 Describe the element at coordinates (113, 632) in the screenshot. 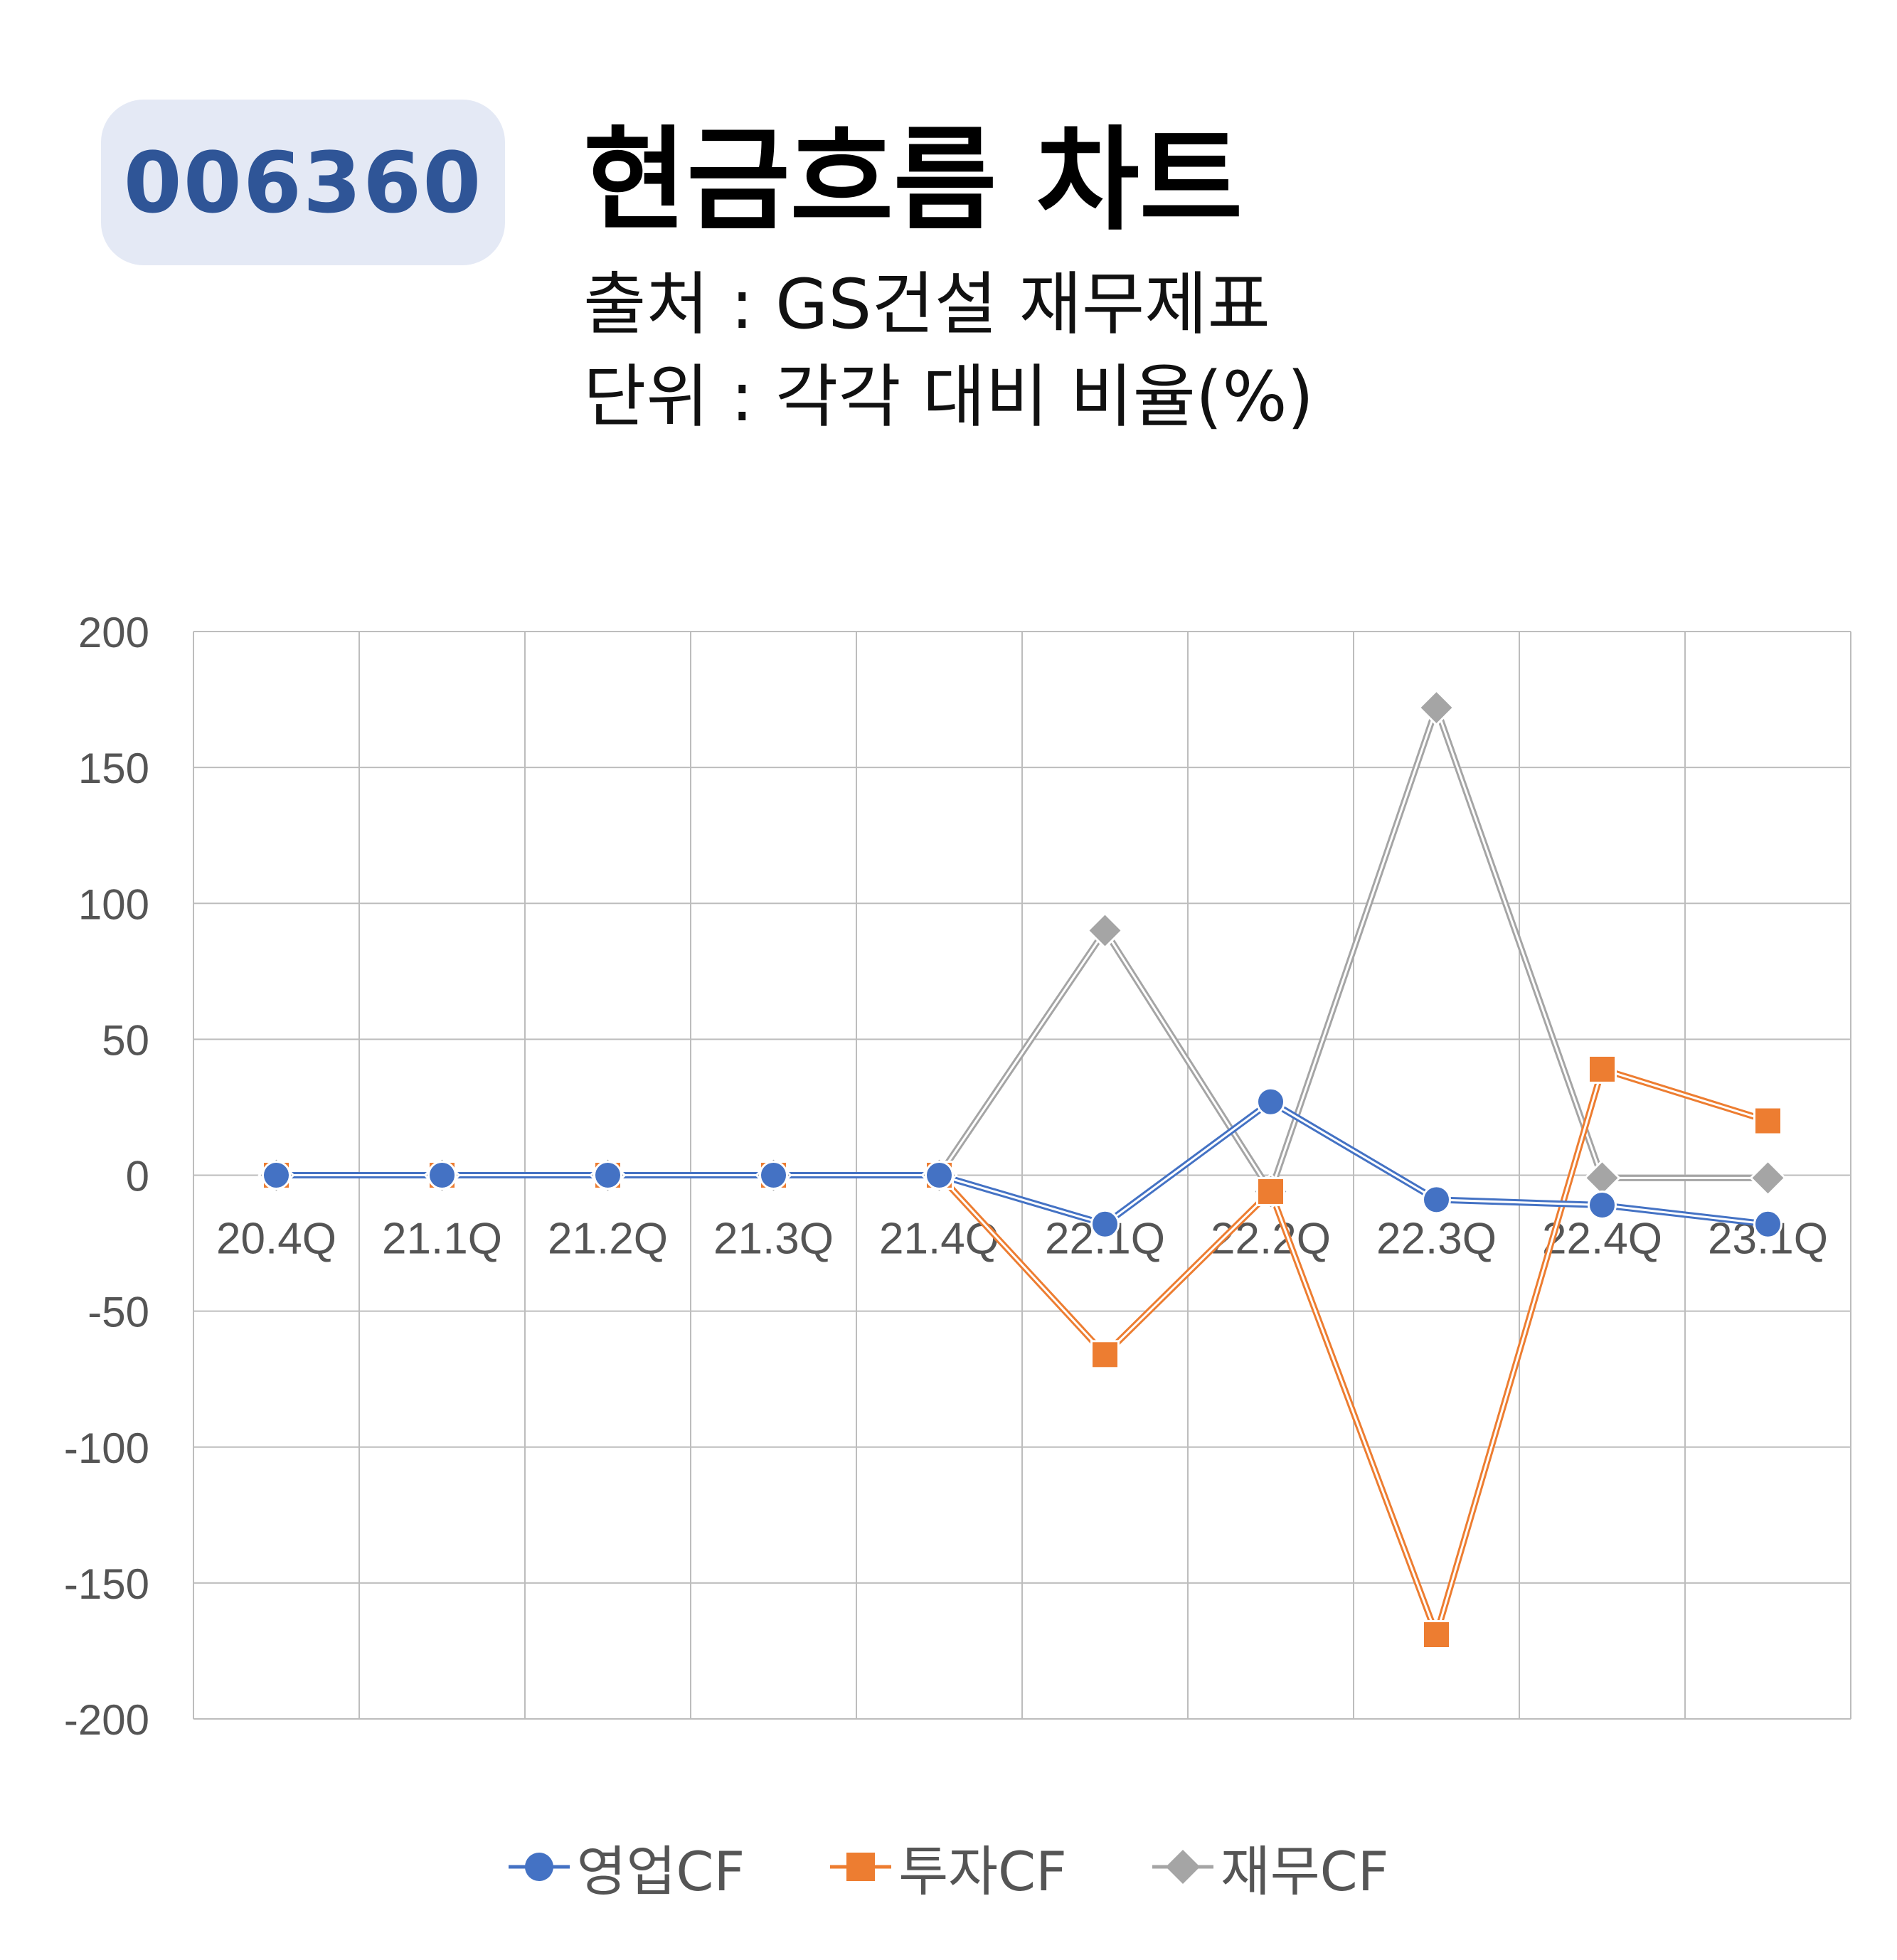

I see `y-tick-label: 200` at that location.